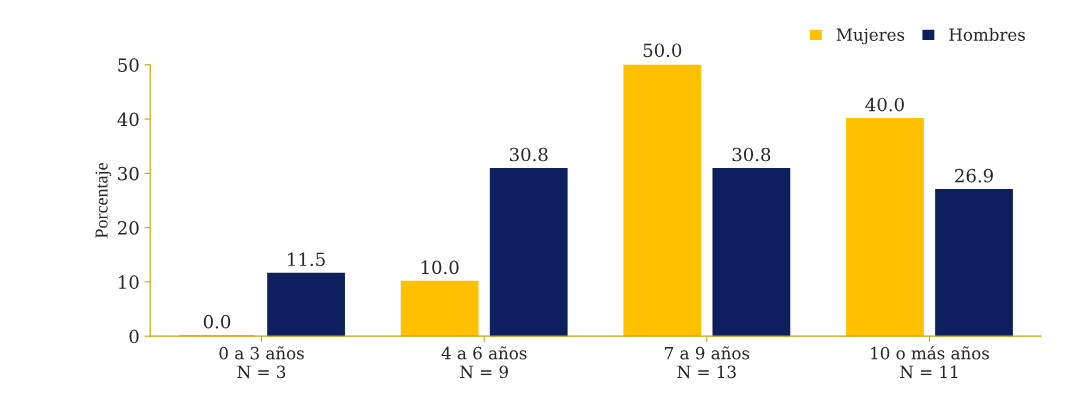 This screenshot has height=405, width=1073. What do you see at coordinates (930, 362) in the screenshot?
I see `x-tick-label: 10 o más años N = 11` at bounding box center [930, 362].